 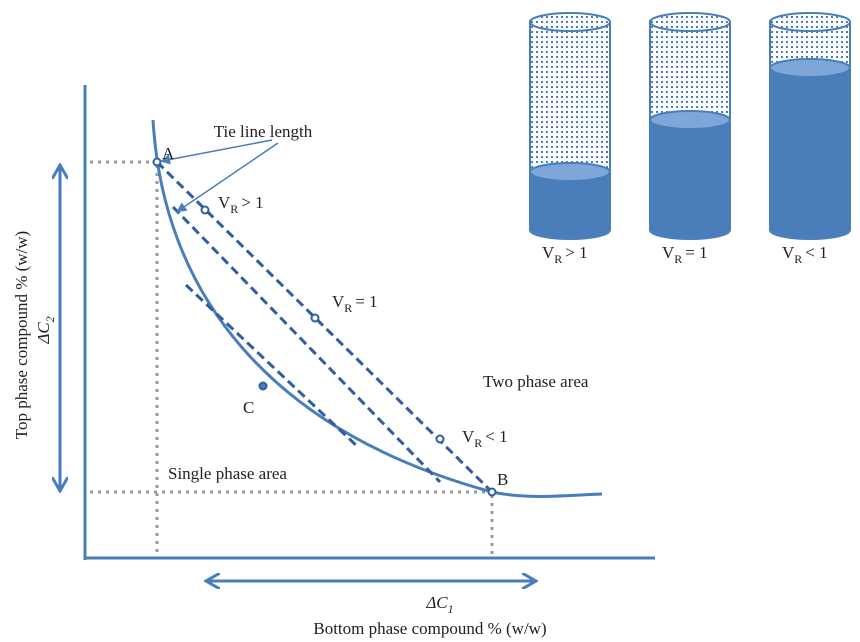 I want to click on label-part: > 1, so click(x=576, y=252).